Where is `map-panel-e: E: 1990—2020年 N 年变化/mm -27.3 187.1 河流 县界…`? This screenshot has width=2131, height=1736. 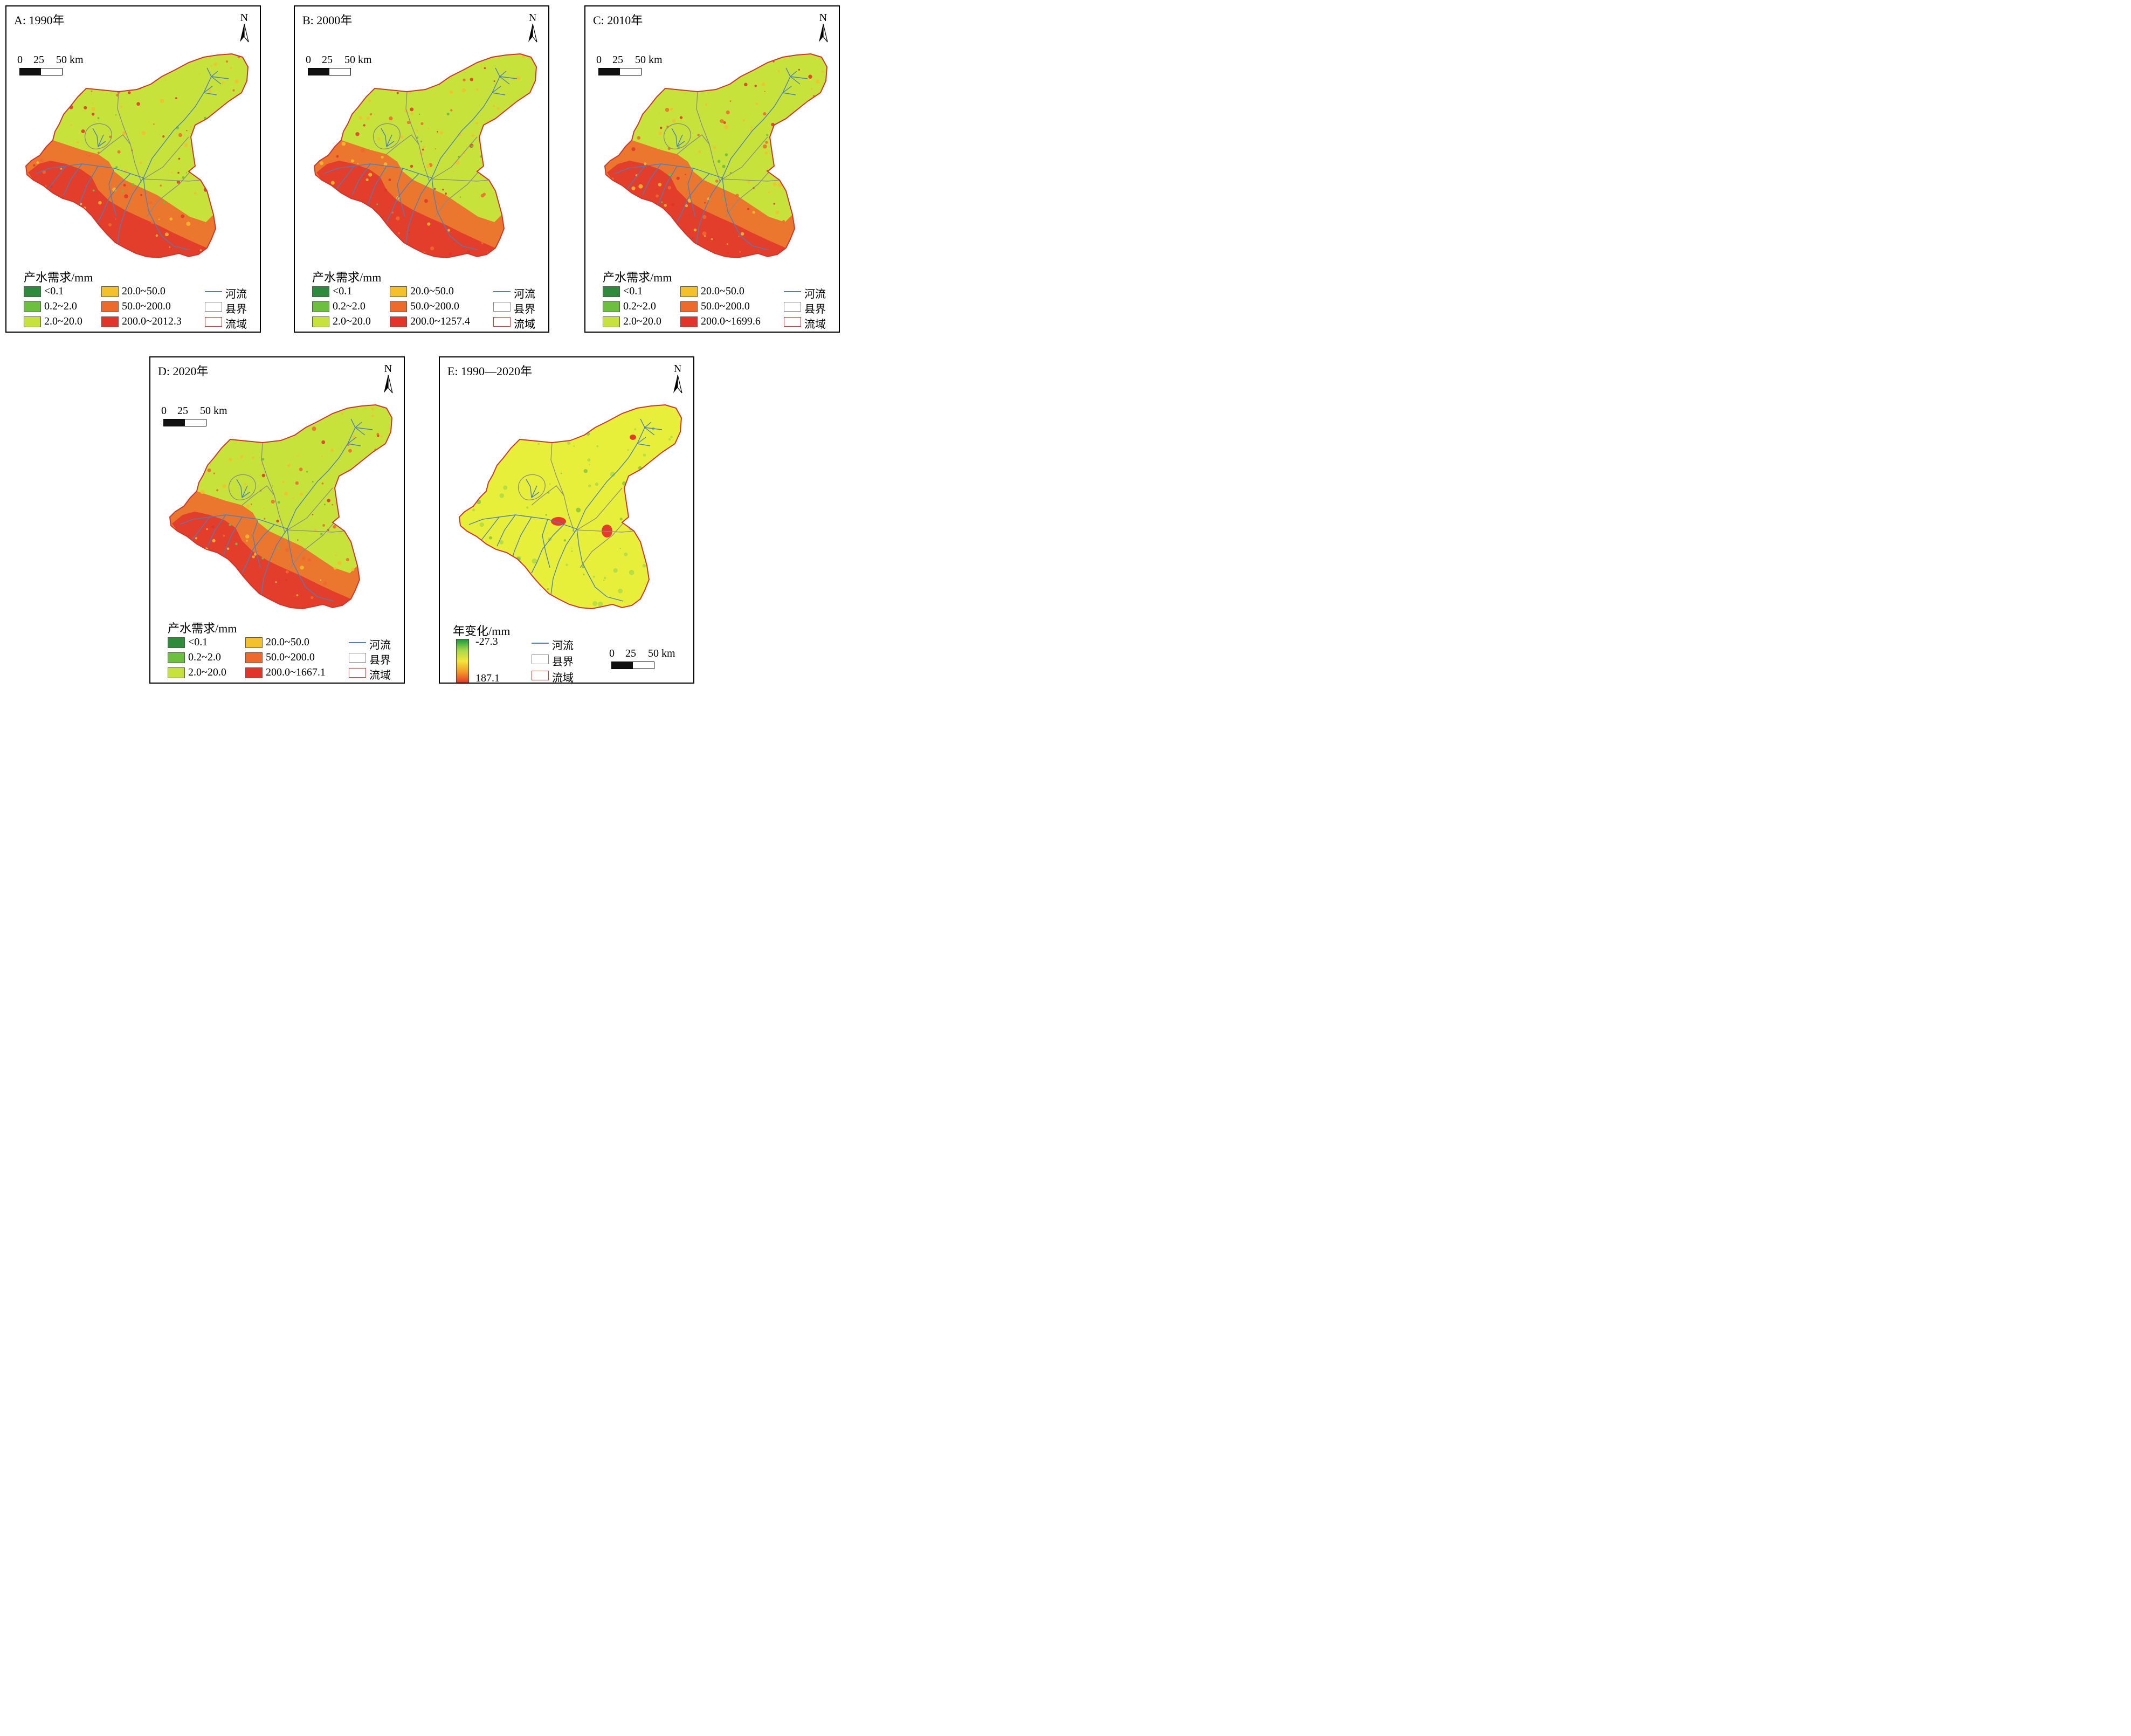
map-panel-e: E: 1990—2020年 N 年变化/mm -27.3 187.1 河流 县界… is located at coordinates (566, 520).